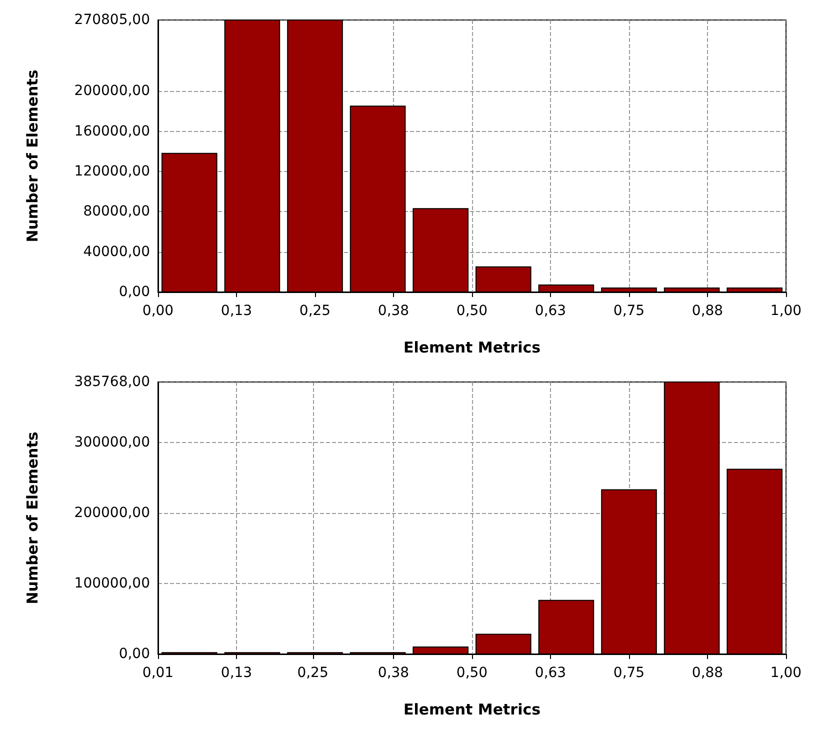 This screenshot has height=746, width=814. What do you see at coordinates (112, 20) in the screenshot?
I see `y-tick-label: 270805,00` at bounding box center [112, 20].